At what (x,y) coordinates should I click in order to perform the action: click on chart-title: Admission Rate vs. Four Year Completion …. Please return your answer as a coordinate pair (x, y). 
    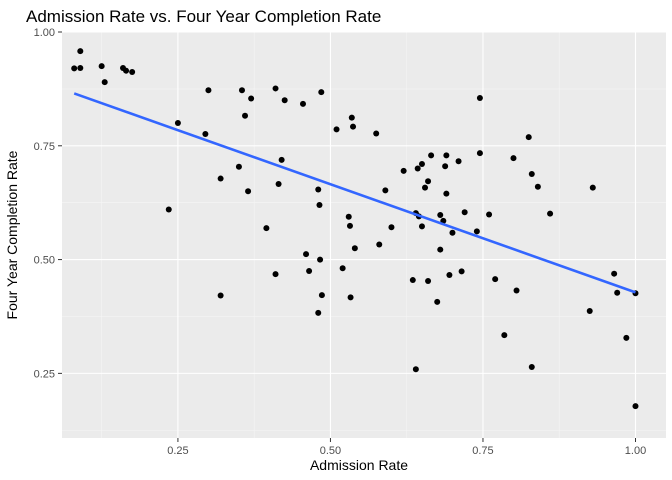
    Looking at the image, I should click on (203, 16).